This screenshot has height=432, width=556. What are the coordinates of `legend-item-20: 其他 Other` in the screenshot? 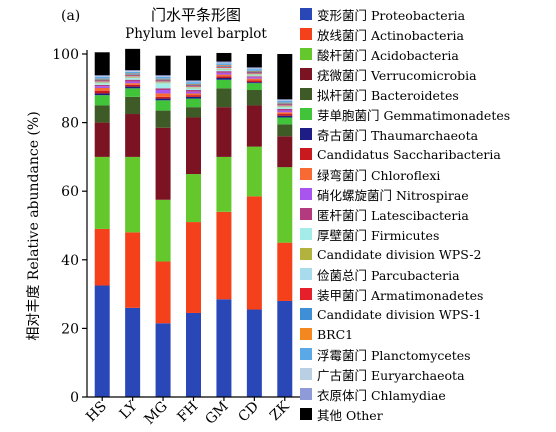 It's located at (428, 414).